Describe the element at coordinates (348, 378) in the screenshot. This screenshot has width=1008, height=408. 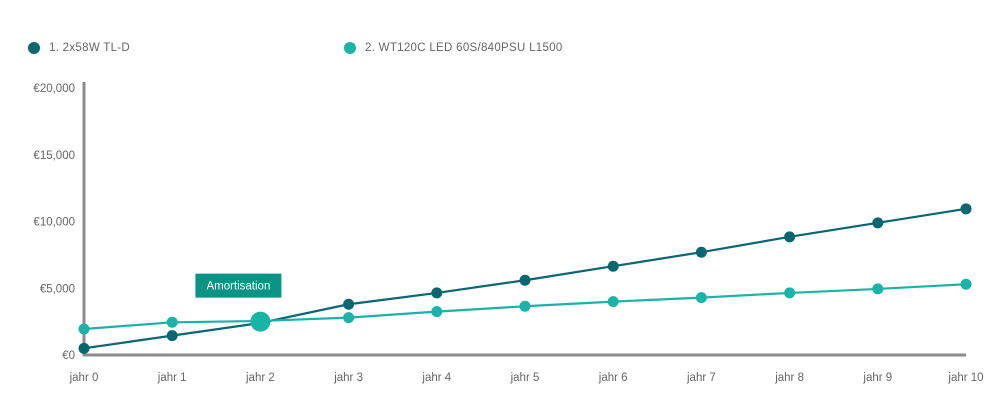
I see `x-tick-label: jahr 3` at that location.